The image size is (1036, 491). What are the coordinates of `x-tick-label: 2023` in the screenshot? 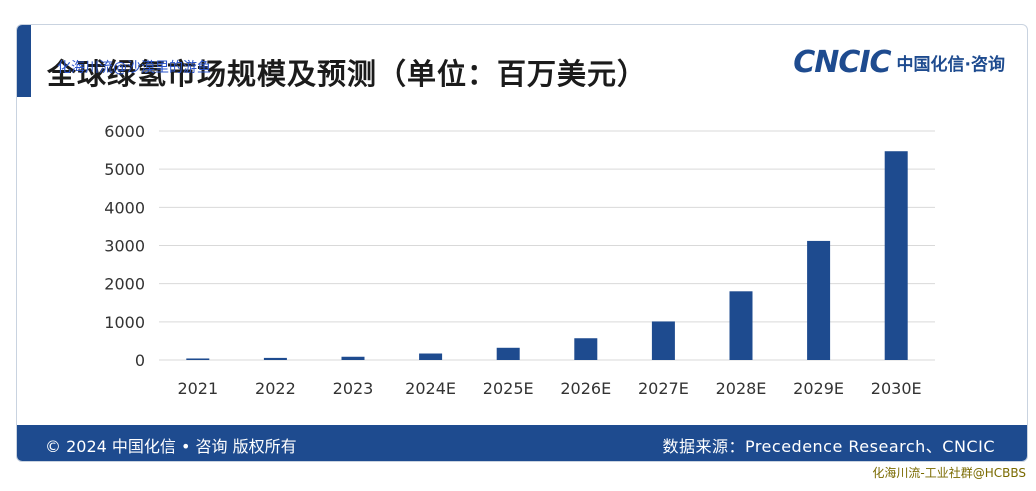 It's located at (353, 388).